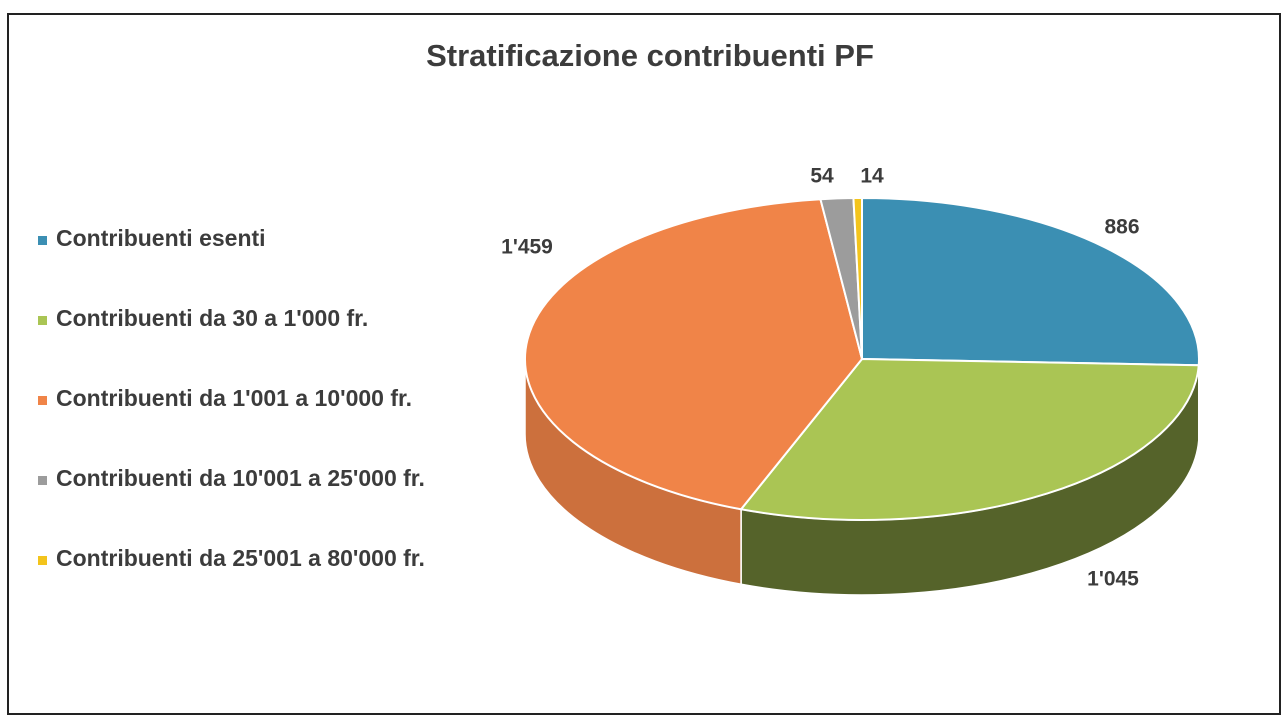  I want to click on legend-label: Contribuenti da 30 a 1'000 fr., so click(212, 318).